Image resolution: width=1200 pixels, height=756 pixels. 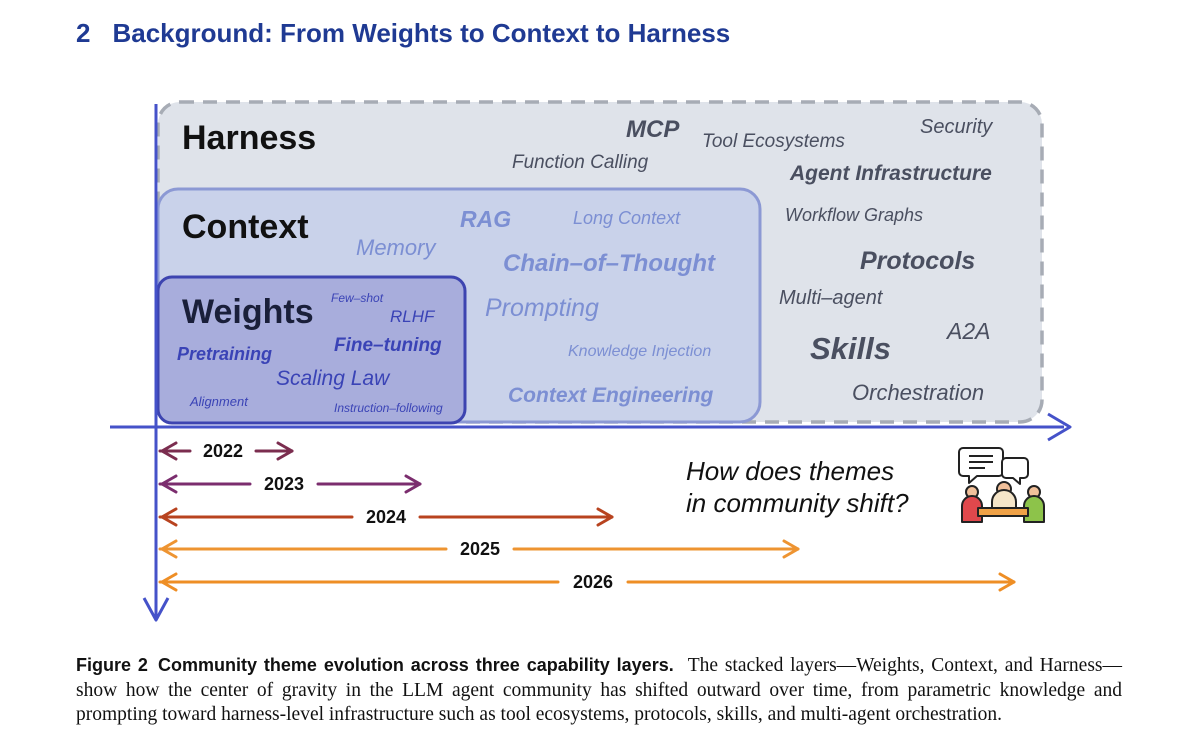 What do you see at coordinates (967, 331) in the screenshot?
I see `term-a2a: A2A` at bounding box center [967, 331].